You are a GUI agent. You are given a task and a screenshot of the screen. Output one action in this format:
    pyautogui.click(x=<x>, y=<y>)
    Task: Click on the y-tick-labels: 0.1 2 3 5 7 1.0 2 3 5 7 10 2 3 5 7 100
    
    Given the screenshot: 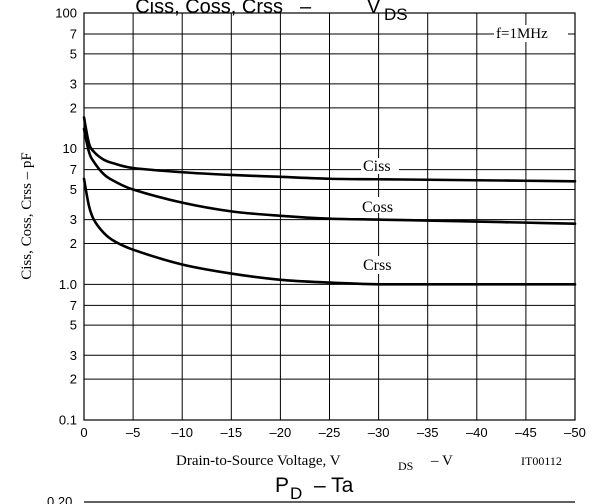 What is the action you would take?
    pyautogui.click(x=66, y=217)
    